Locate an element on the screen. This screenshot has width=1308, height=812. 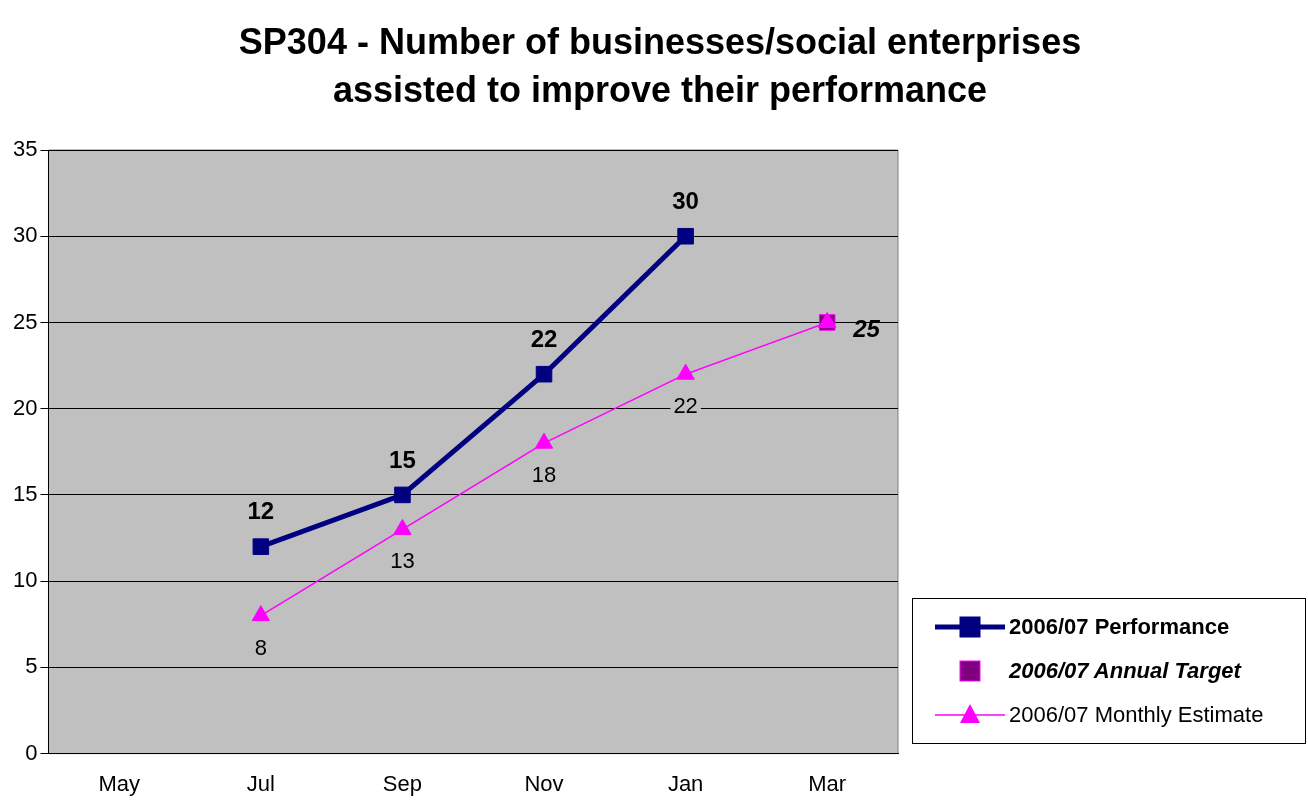
y-tick-label: 5 is located at coordinates (31, 666).